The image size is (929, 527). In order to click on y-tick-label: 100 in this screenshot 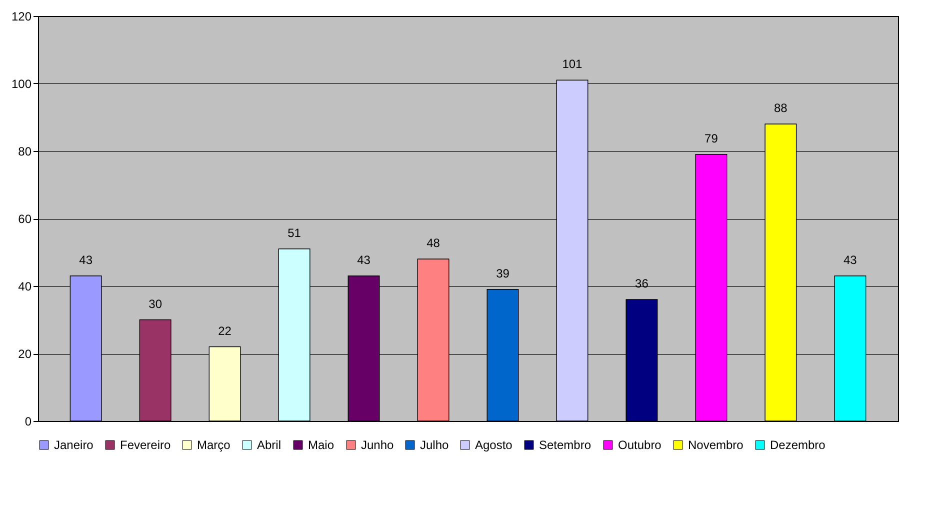, I will do `click(21, 84)`.